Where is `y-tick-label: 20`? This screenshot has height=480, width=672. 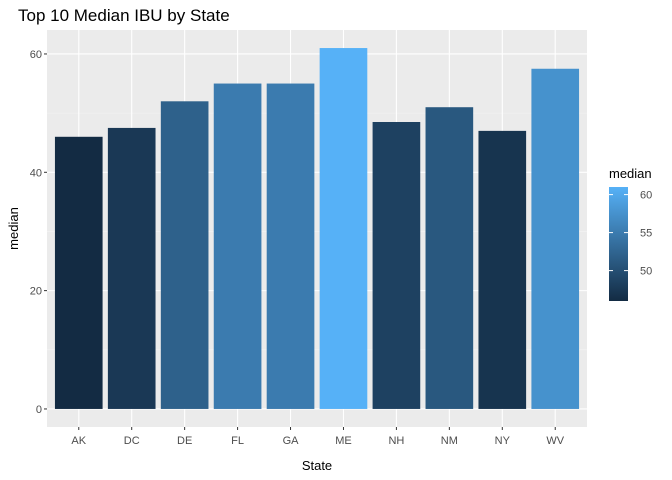
y-tick-label: 20 is located at coordinates (36, 292).